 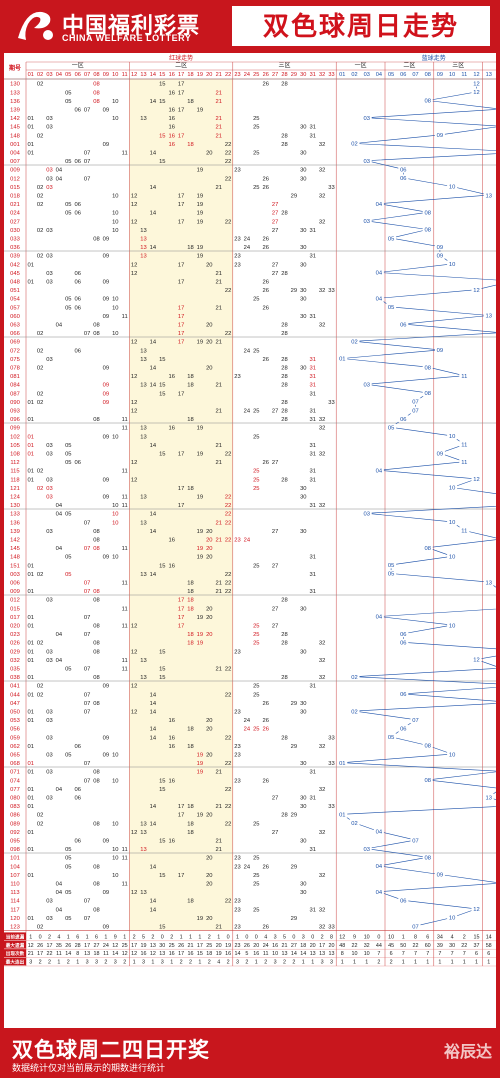 What do you see at coordinates (218, 963) in the screenshot?
I see `stat-red-value: 4` at bounding box center [218, 963].